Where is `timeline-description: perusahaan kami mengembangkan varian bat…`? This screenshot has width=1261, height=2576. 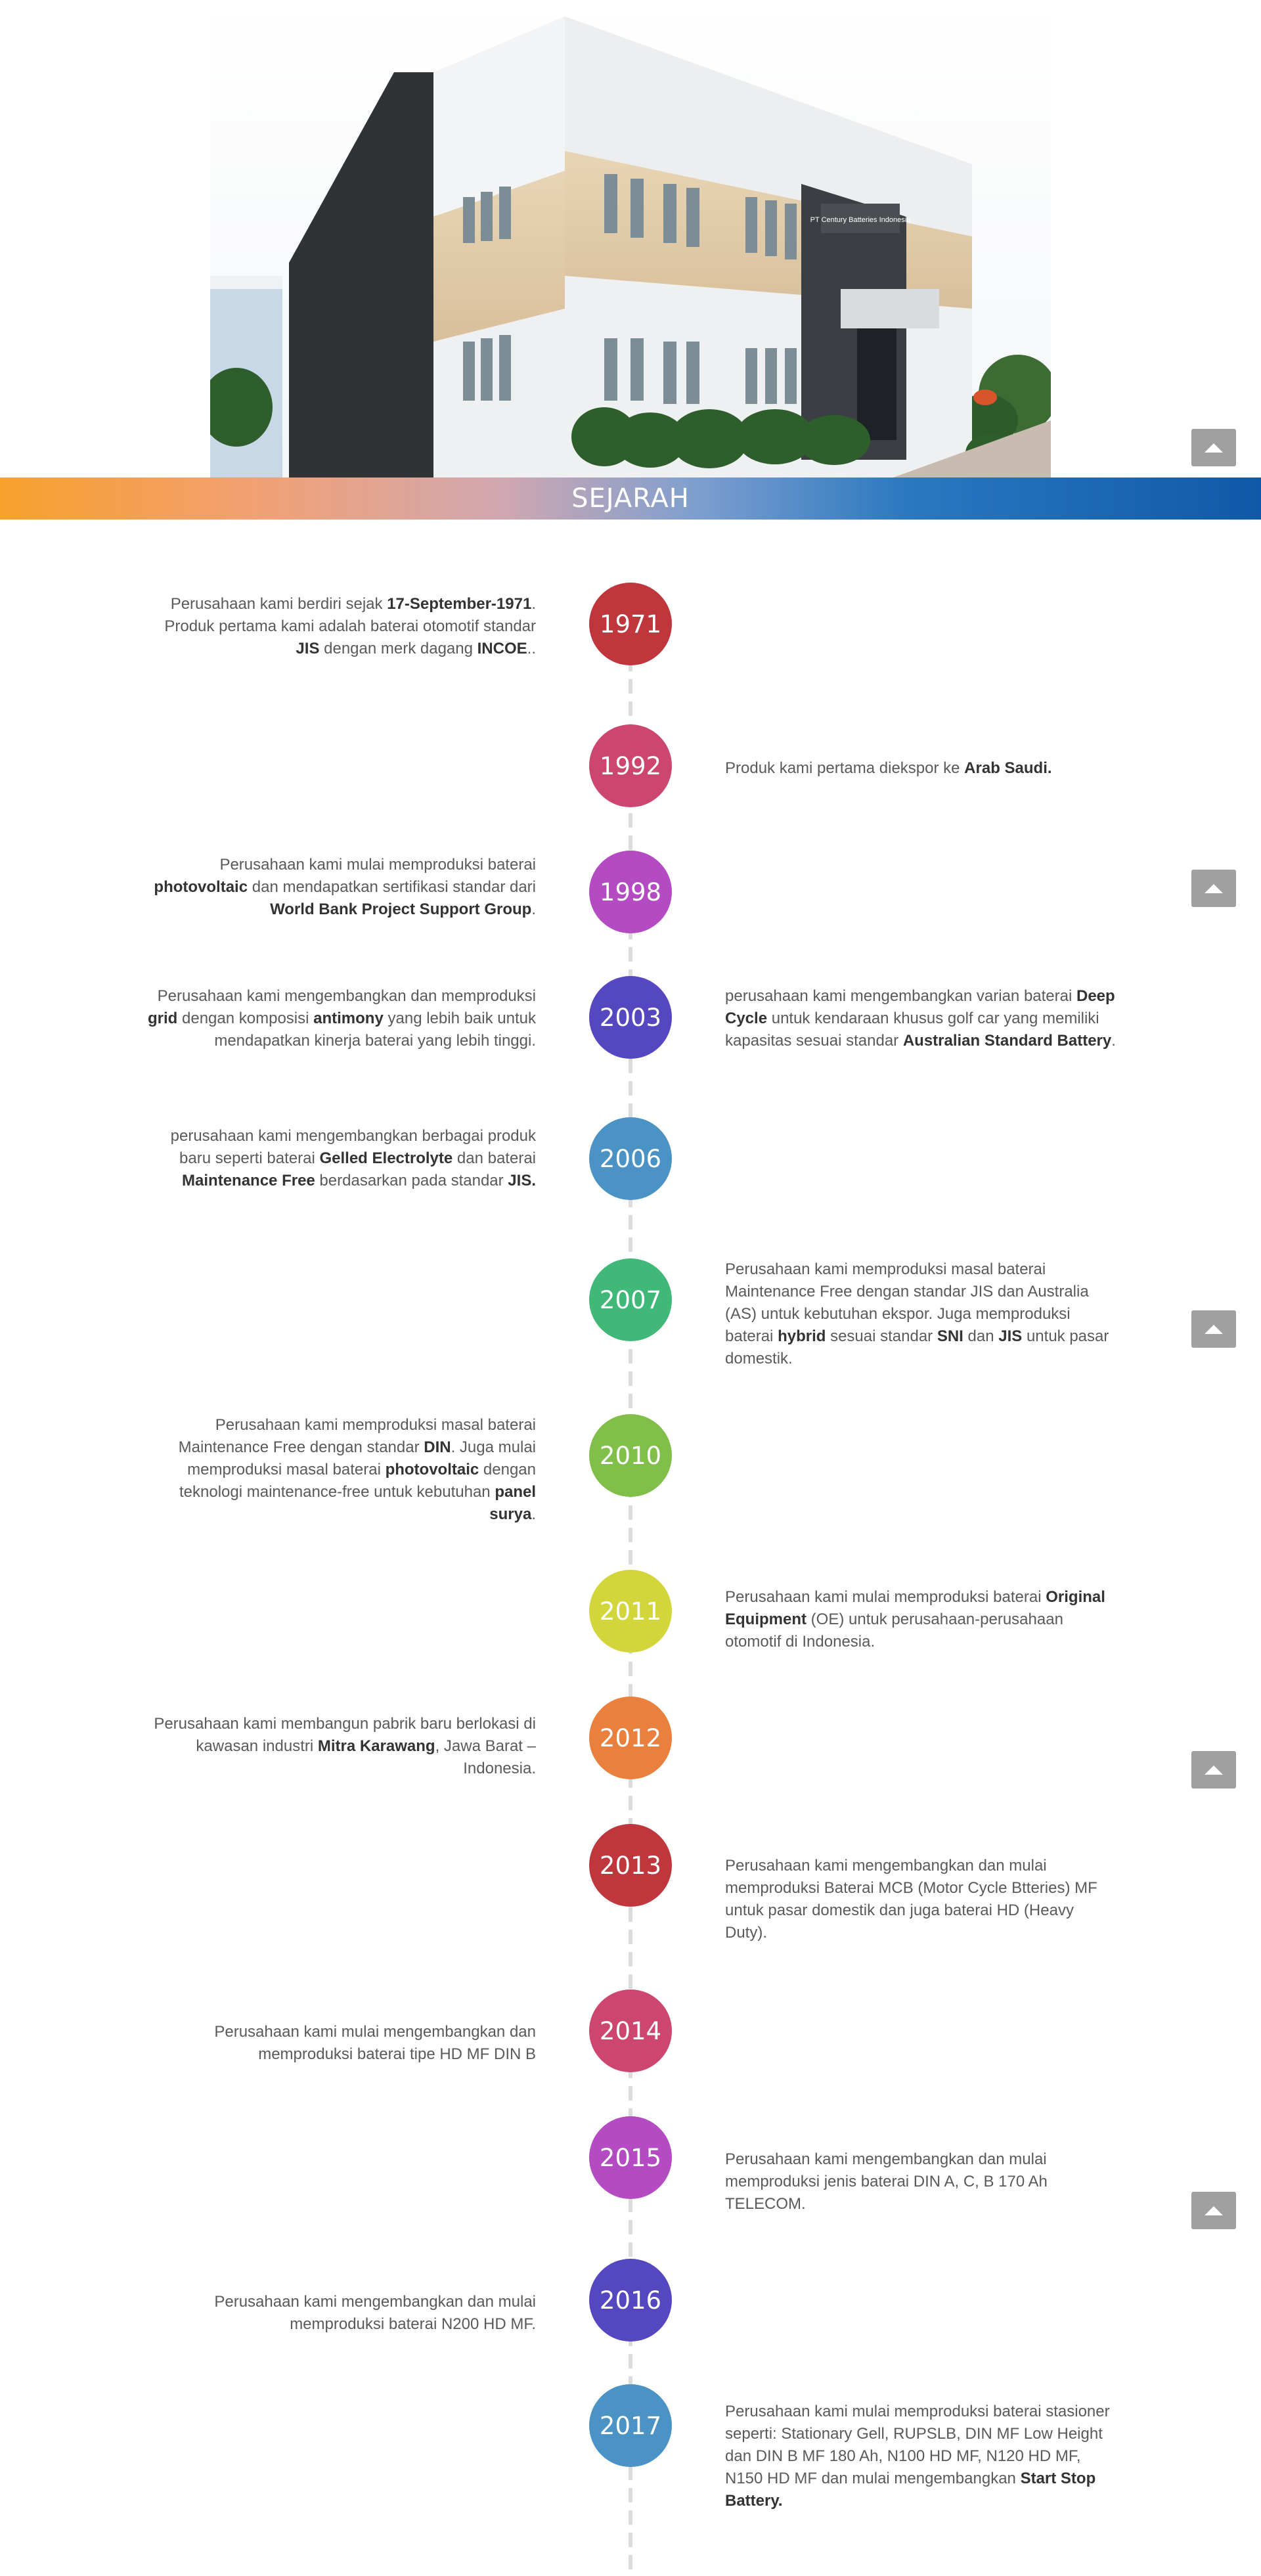
timeline-description: perusahaan kami mengembangkan varian bat… is located at coordinates (922, 1019).